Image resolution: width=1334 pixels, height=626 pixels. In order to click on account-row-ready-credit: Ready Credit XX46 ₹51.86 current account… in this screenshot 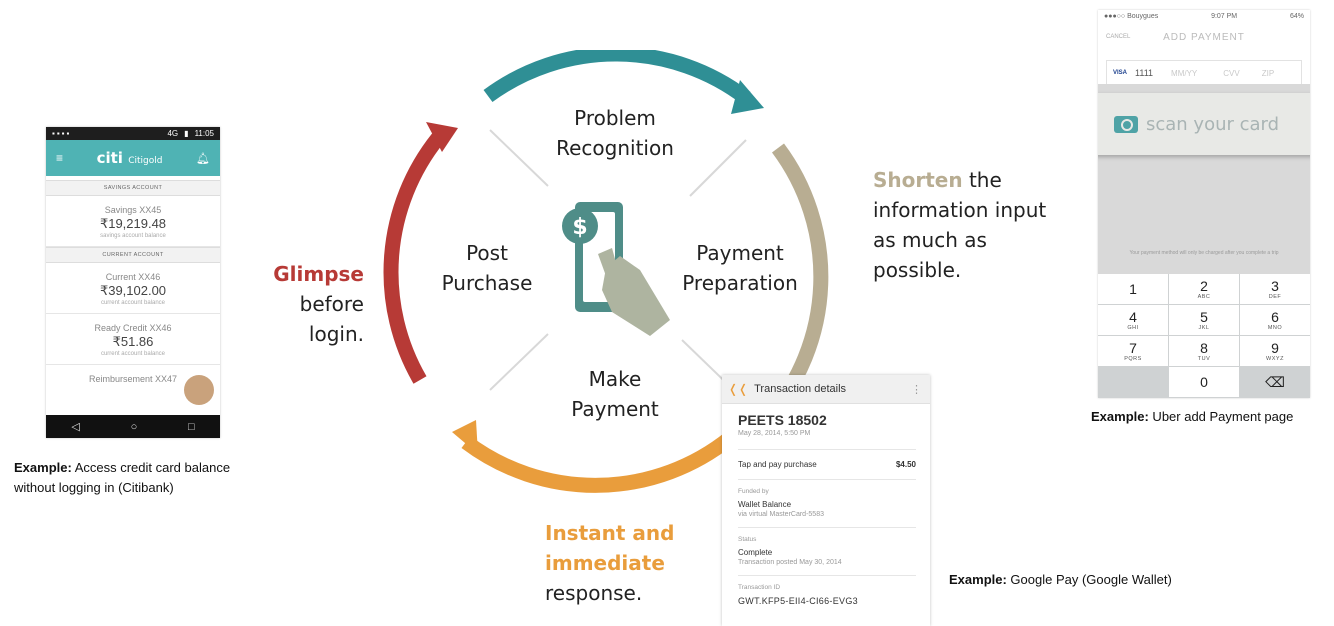, I will do `click(133, 339)`.